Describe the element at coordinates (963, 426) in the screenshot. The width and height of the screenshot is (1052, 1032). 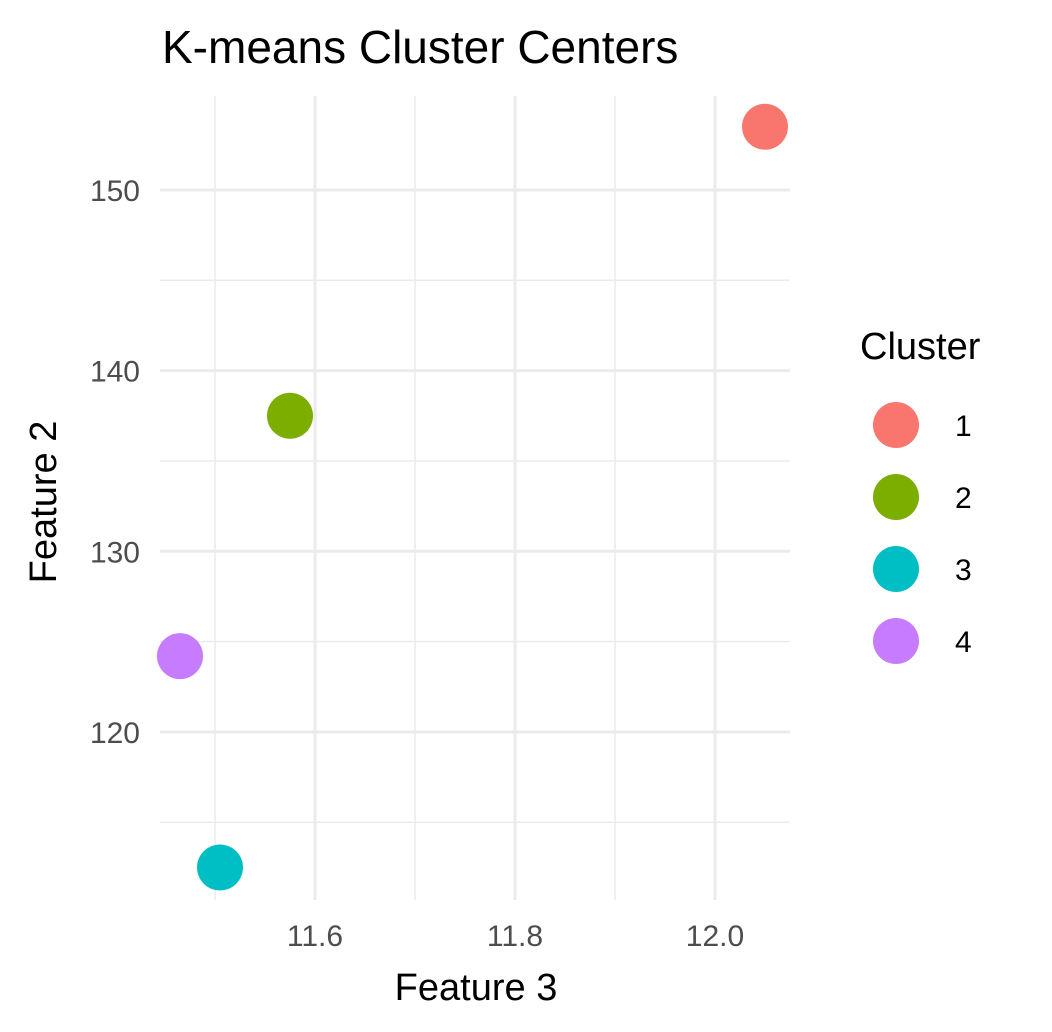
I see `legend-label-cluster-1: 1` at that location.